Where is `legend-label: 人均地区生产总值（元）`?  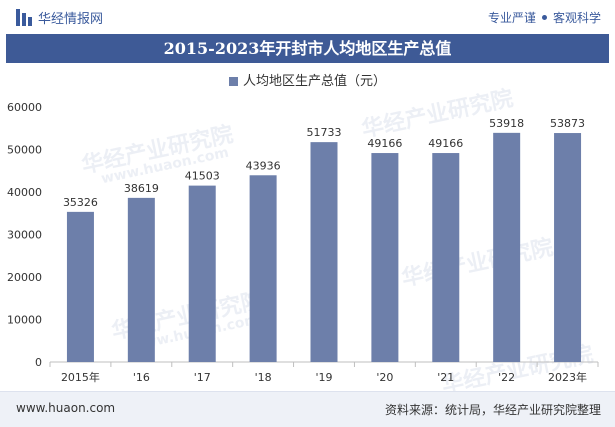 legend-label: 人均地区生产总值（元） is located at coordinates (314, 81).